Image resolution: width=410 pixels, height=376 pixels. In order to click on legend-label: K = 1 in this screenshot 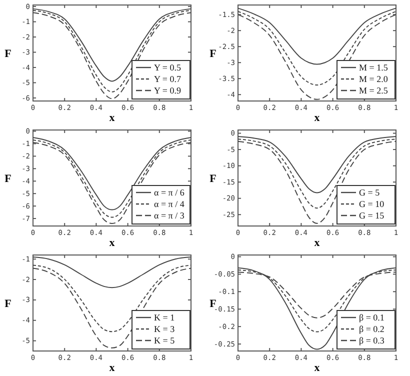, I will do `click(164, 317)`.